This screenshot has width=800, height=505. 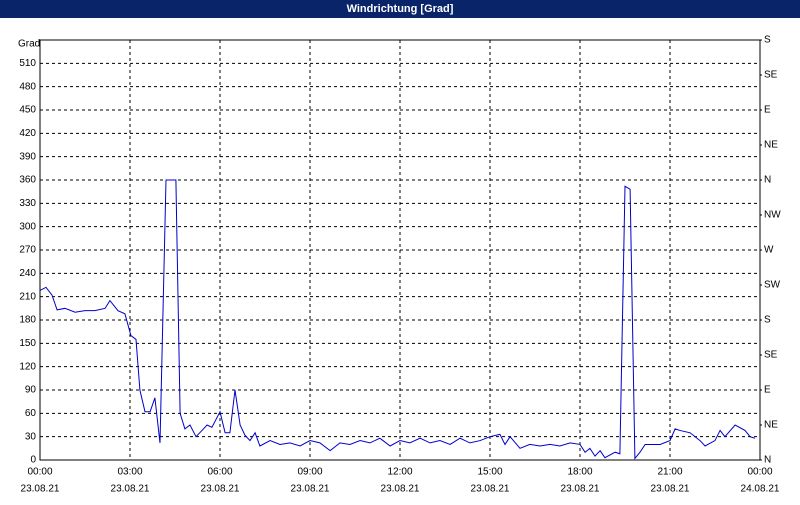 What do you see at coordinates (27, 86) in the screenshot?
I see `y-tick-label: 480` at bounding box center [27, 86].